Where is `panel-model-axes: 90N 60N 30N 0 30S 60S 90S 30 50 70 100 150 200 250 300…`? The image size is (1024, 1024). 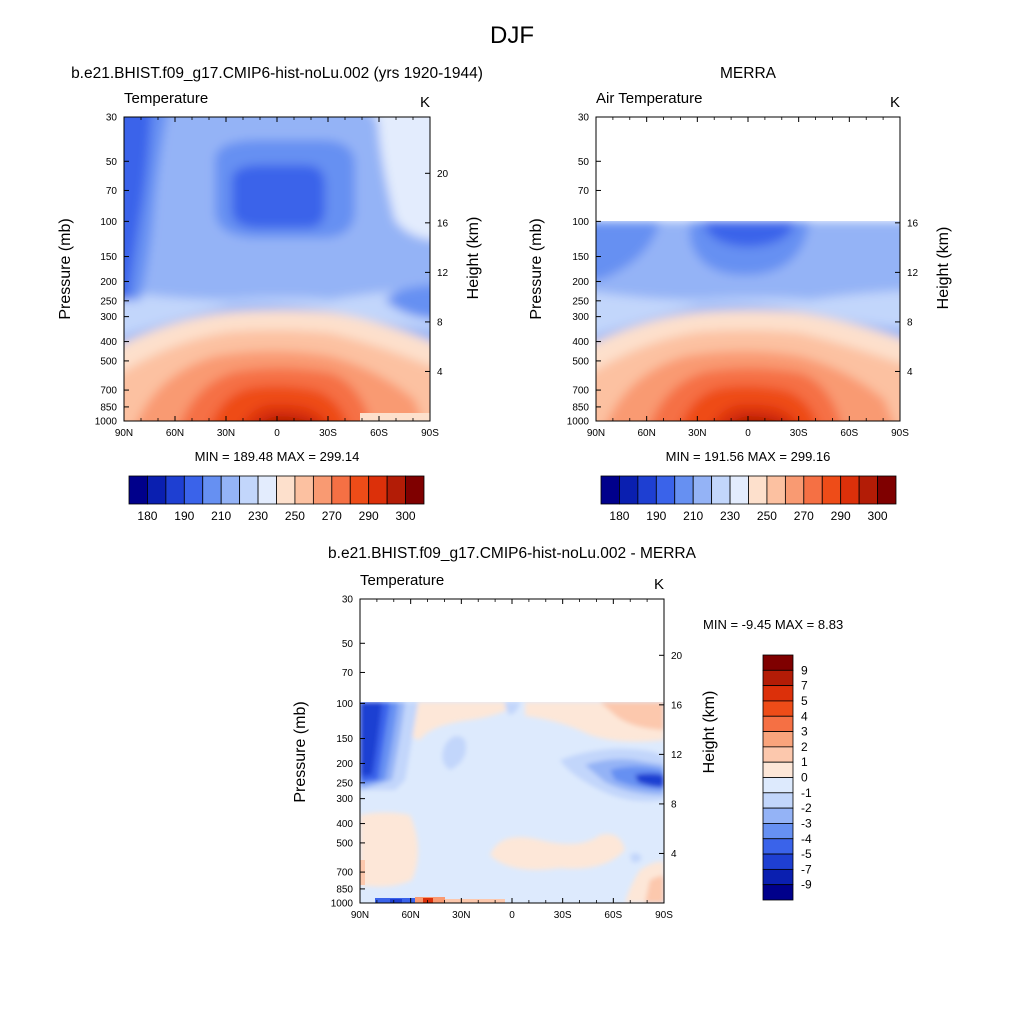
panel-model-axes: 90N 60N 30N 0 30S 60S 90S 30 50 70 100 150 200 250 300… is located at coordinates (272, 276).